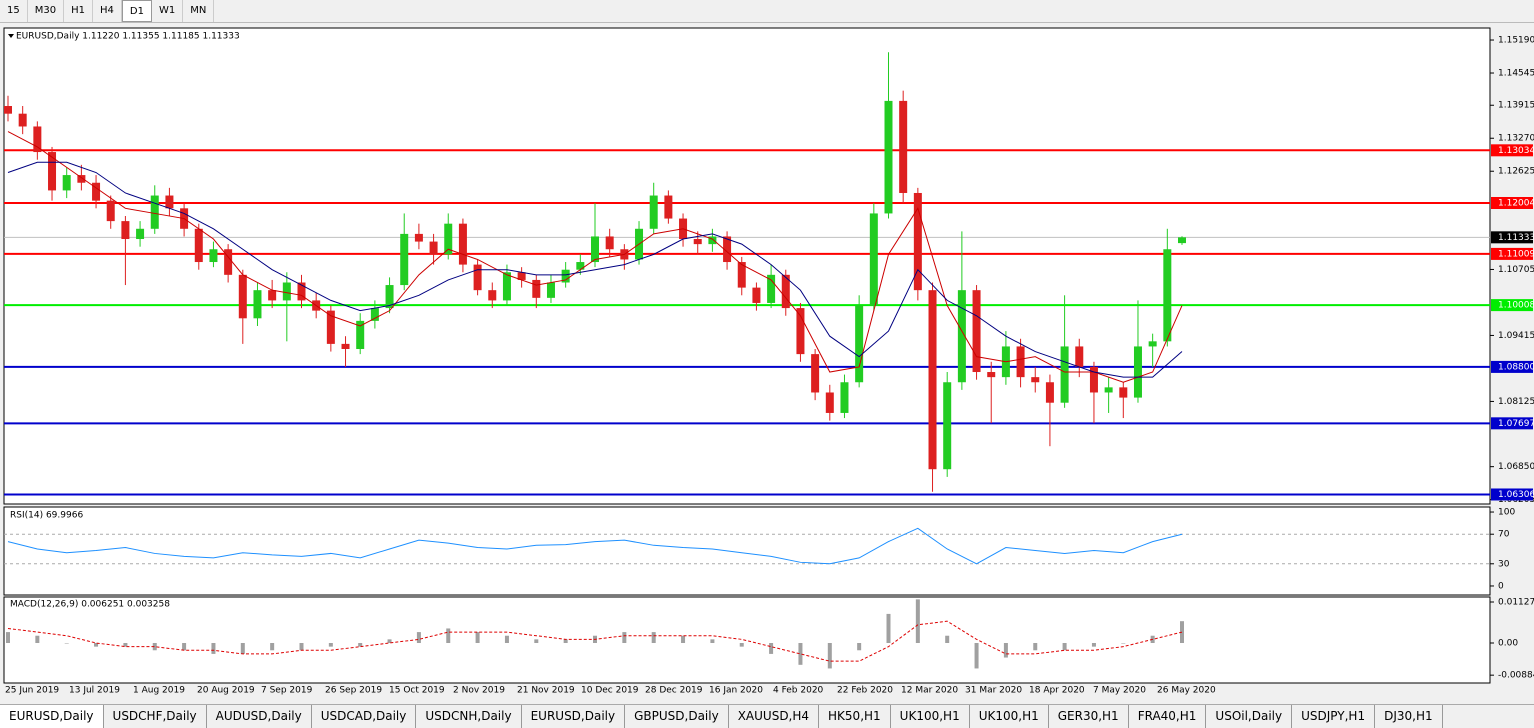 The image size is (1534, 728). Describe the element at coordinates (46, 11) in the screenshot. I see `timeframe-button: M30` at that location.